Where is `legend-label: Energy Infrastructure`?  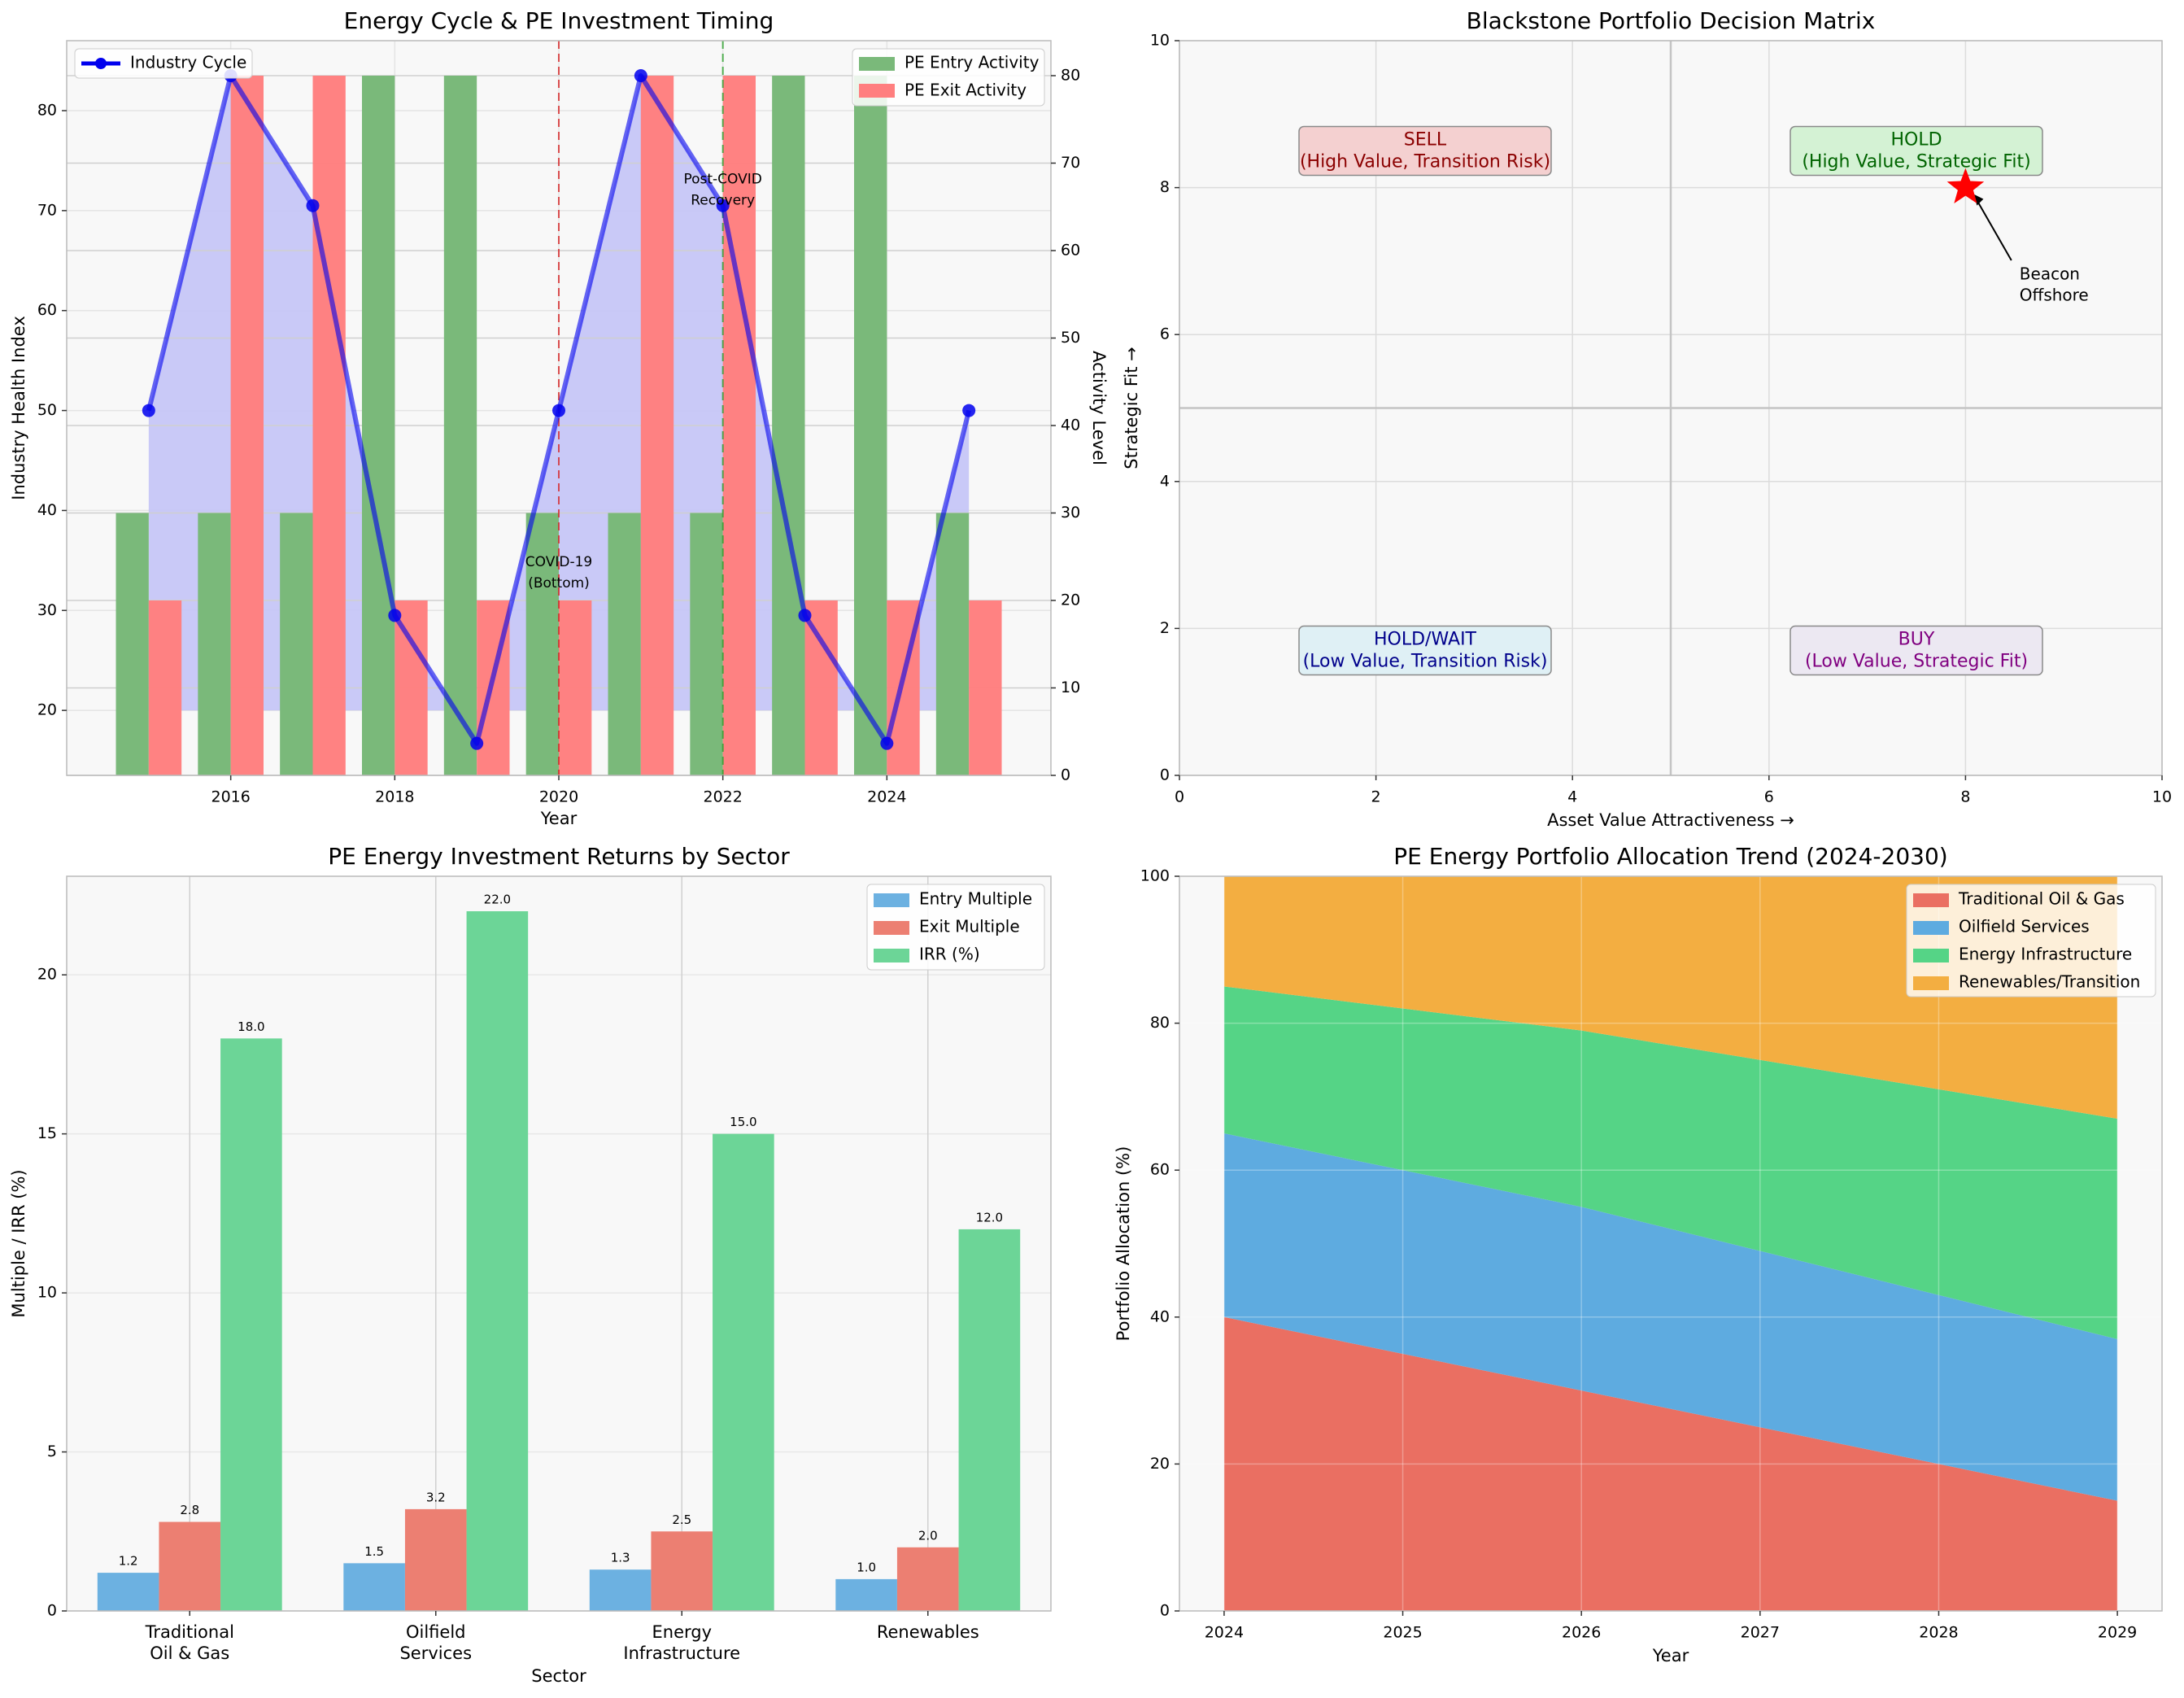 legend-label: Energy Infrastructure is located at coordinates (2046, 954).